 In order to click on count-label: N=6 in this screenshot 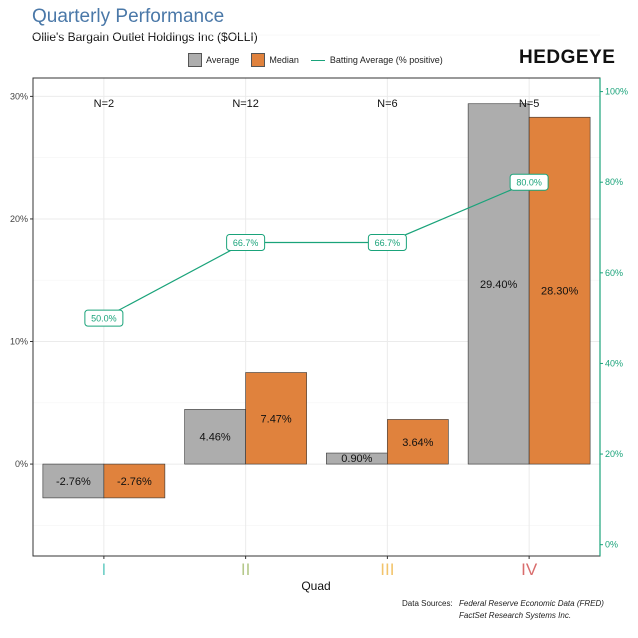, I will do `click(387, 104)`.